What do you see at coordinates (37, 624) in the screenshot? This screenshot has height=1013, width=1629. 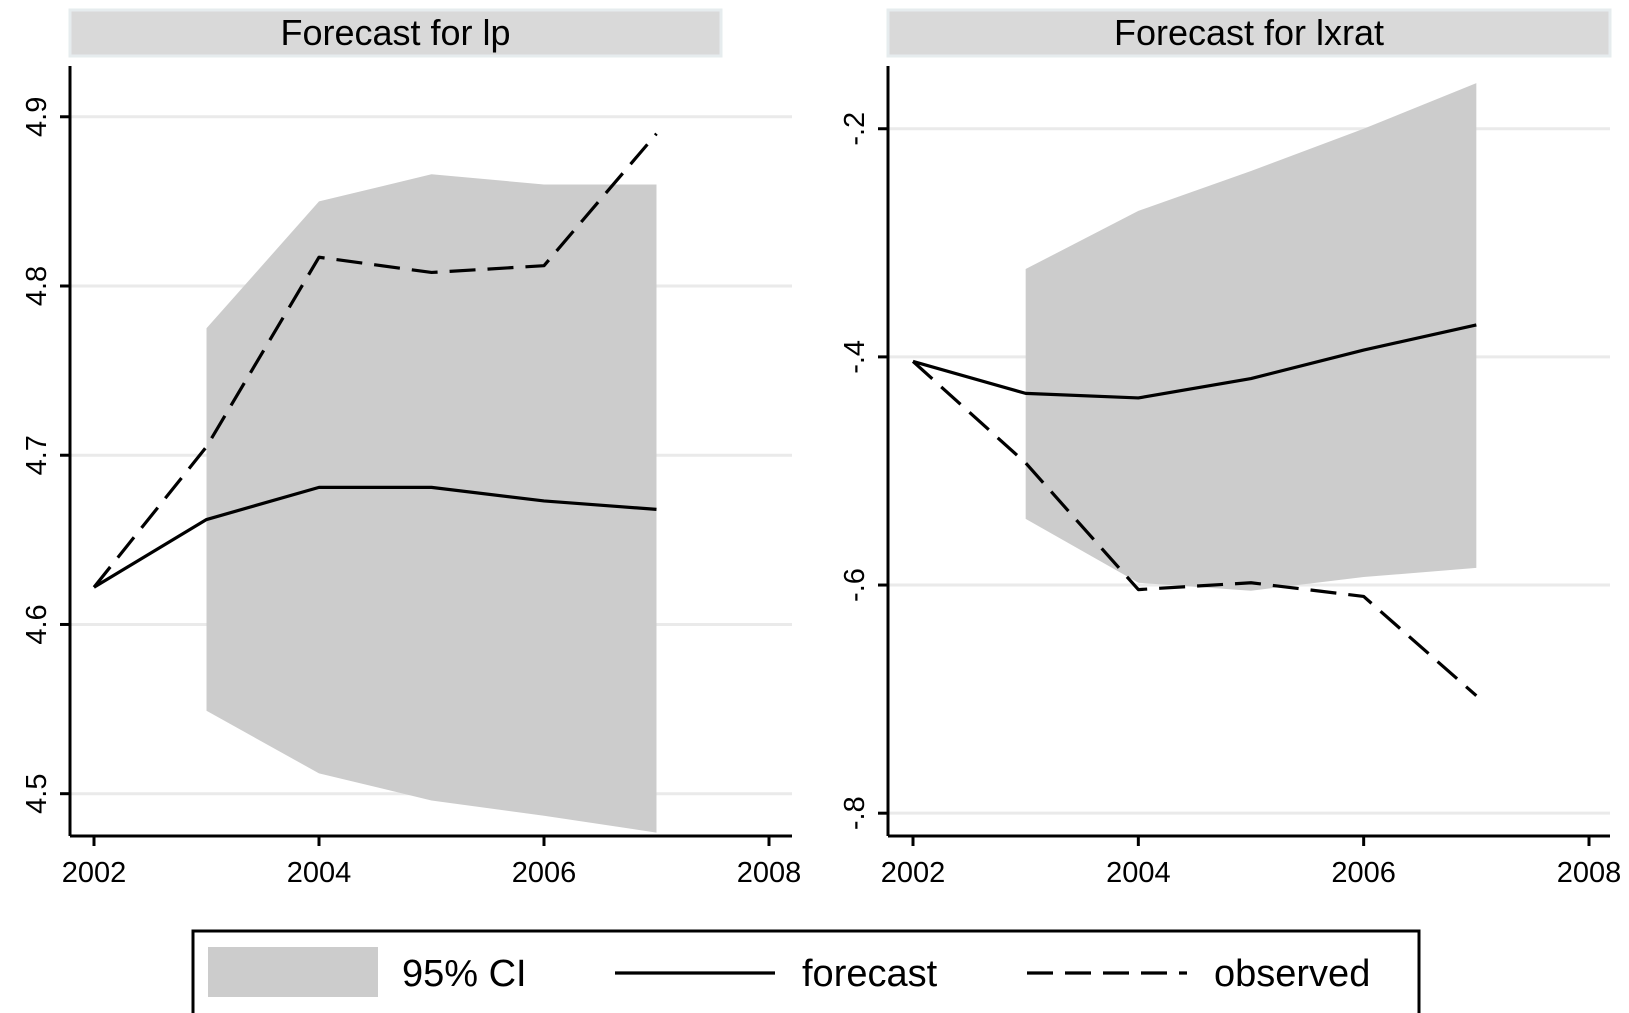 I see `y-tick-label: 4.6` at bounding box center [37, 624].